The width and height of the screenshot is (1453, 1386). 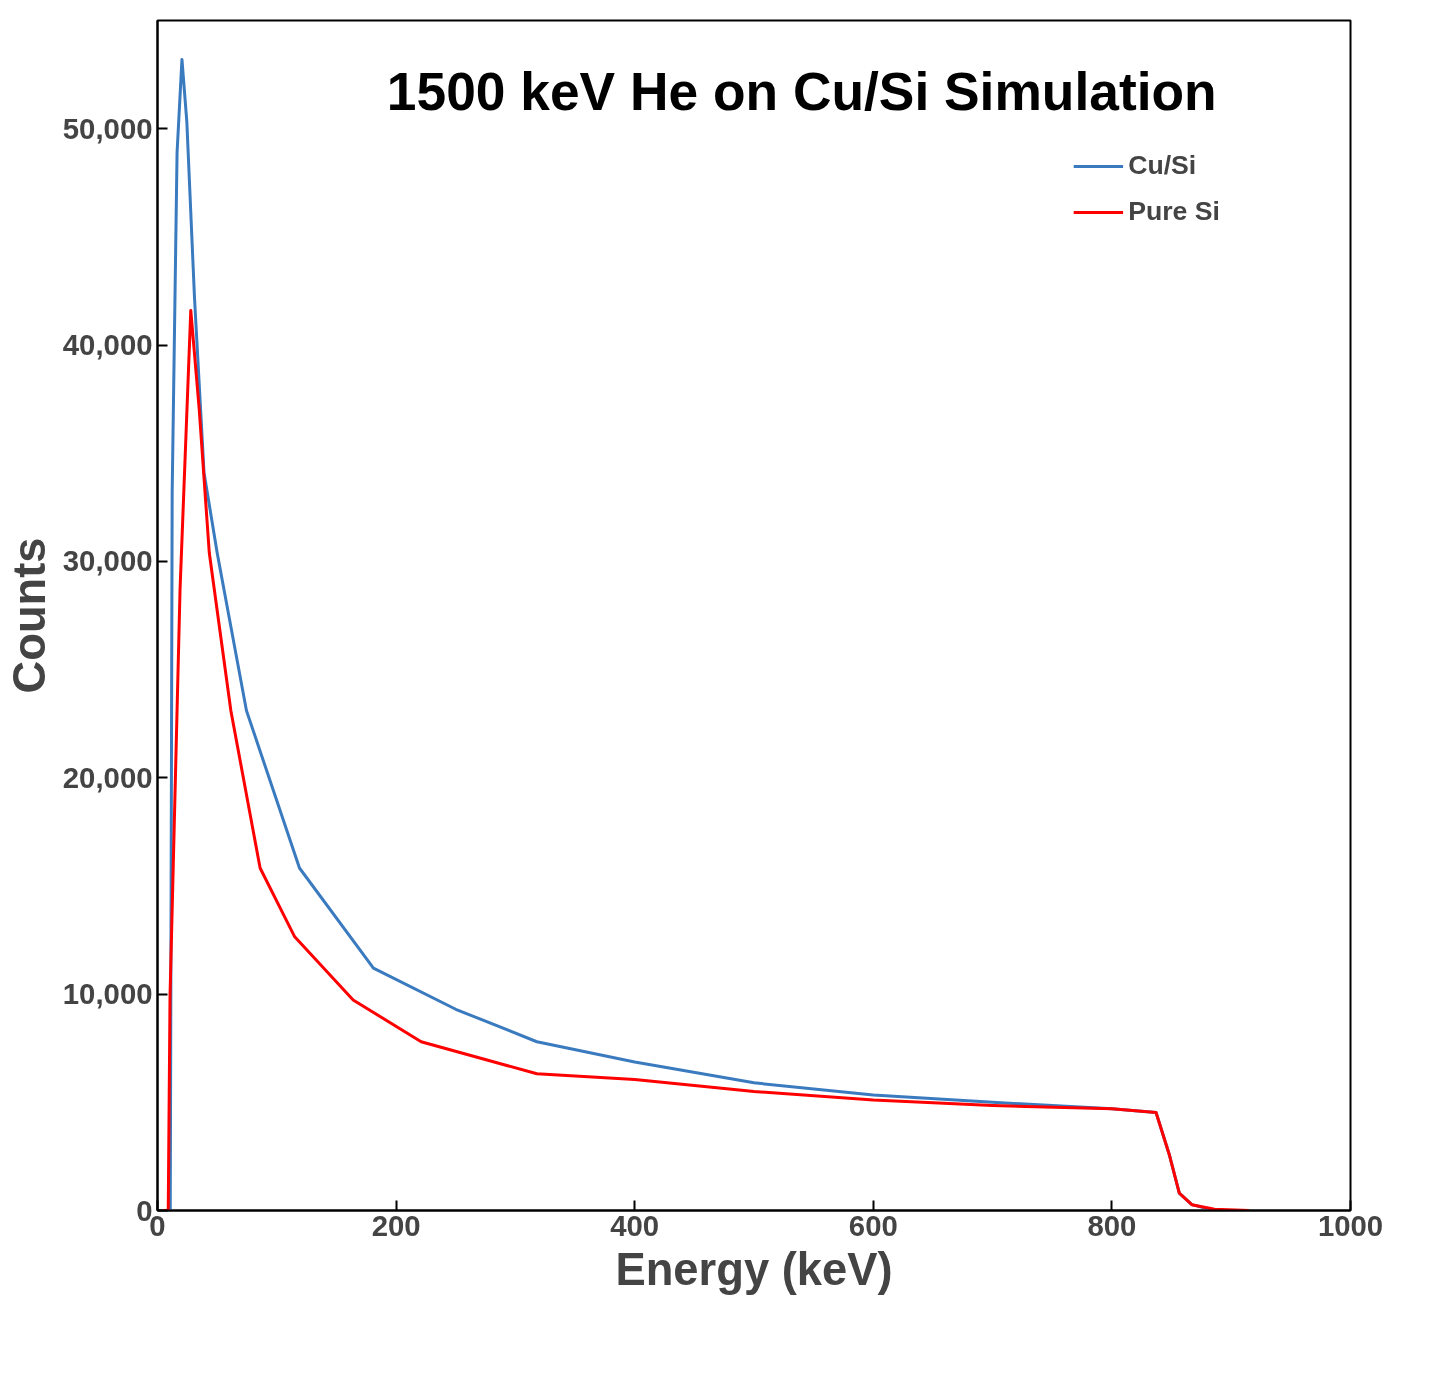 I want to click on x-axis-title: Energy (keV), so click(x=754, y=1269).